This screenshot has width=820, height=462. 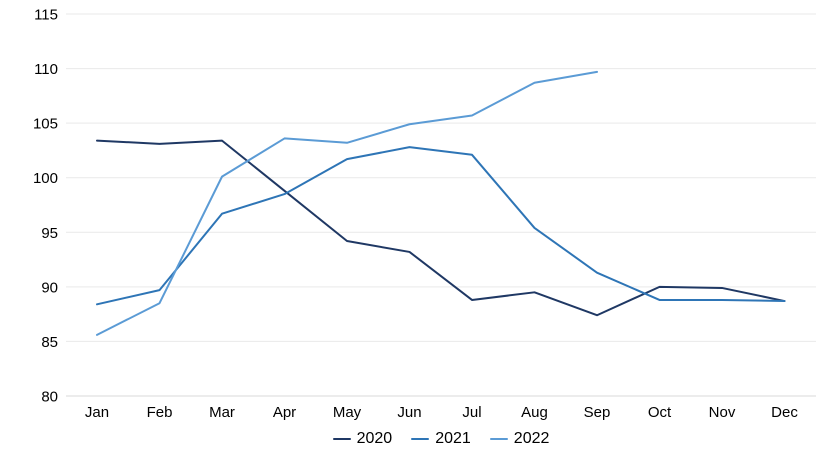 What do you see at coordinates (45, 124) in the screenshot?
I see `y-tick-label: 105` at bounding box center [45, 124].